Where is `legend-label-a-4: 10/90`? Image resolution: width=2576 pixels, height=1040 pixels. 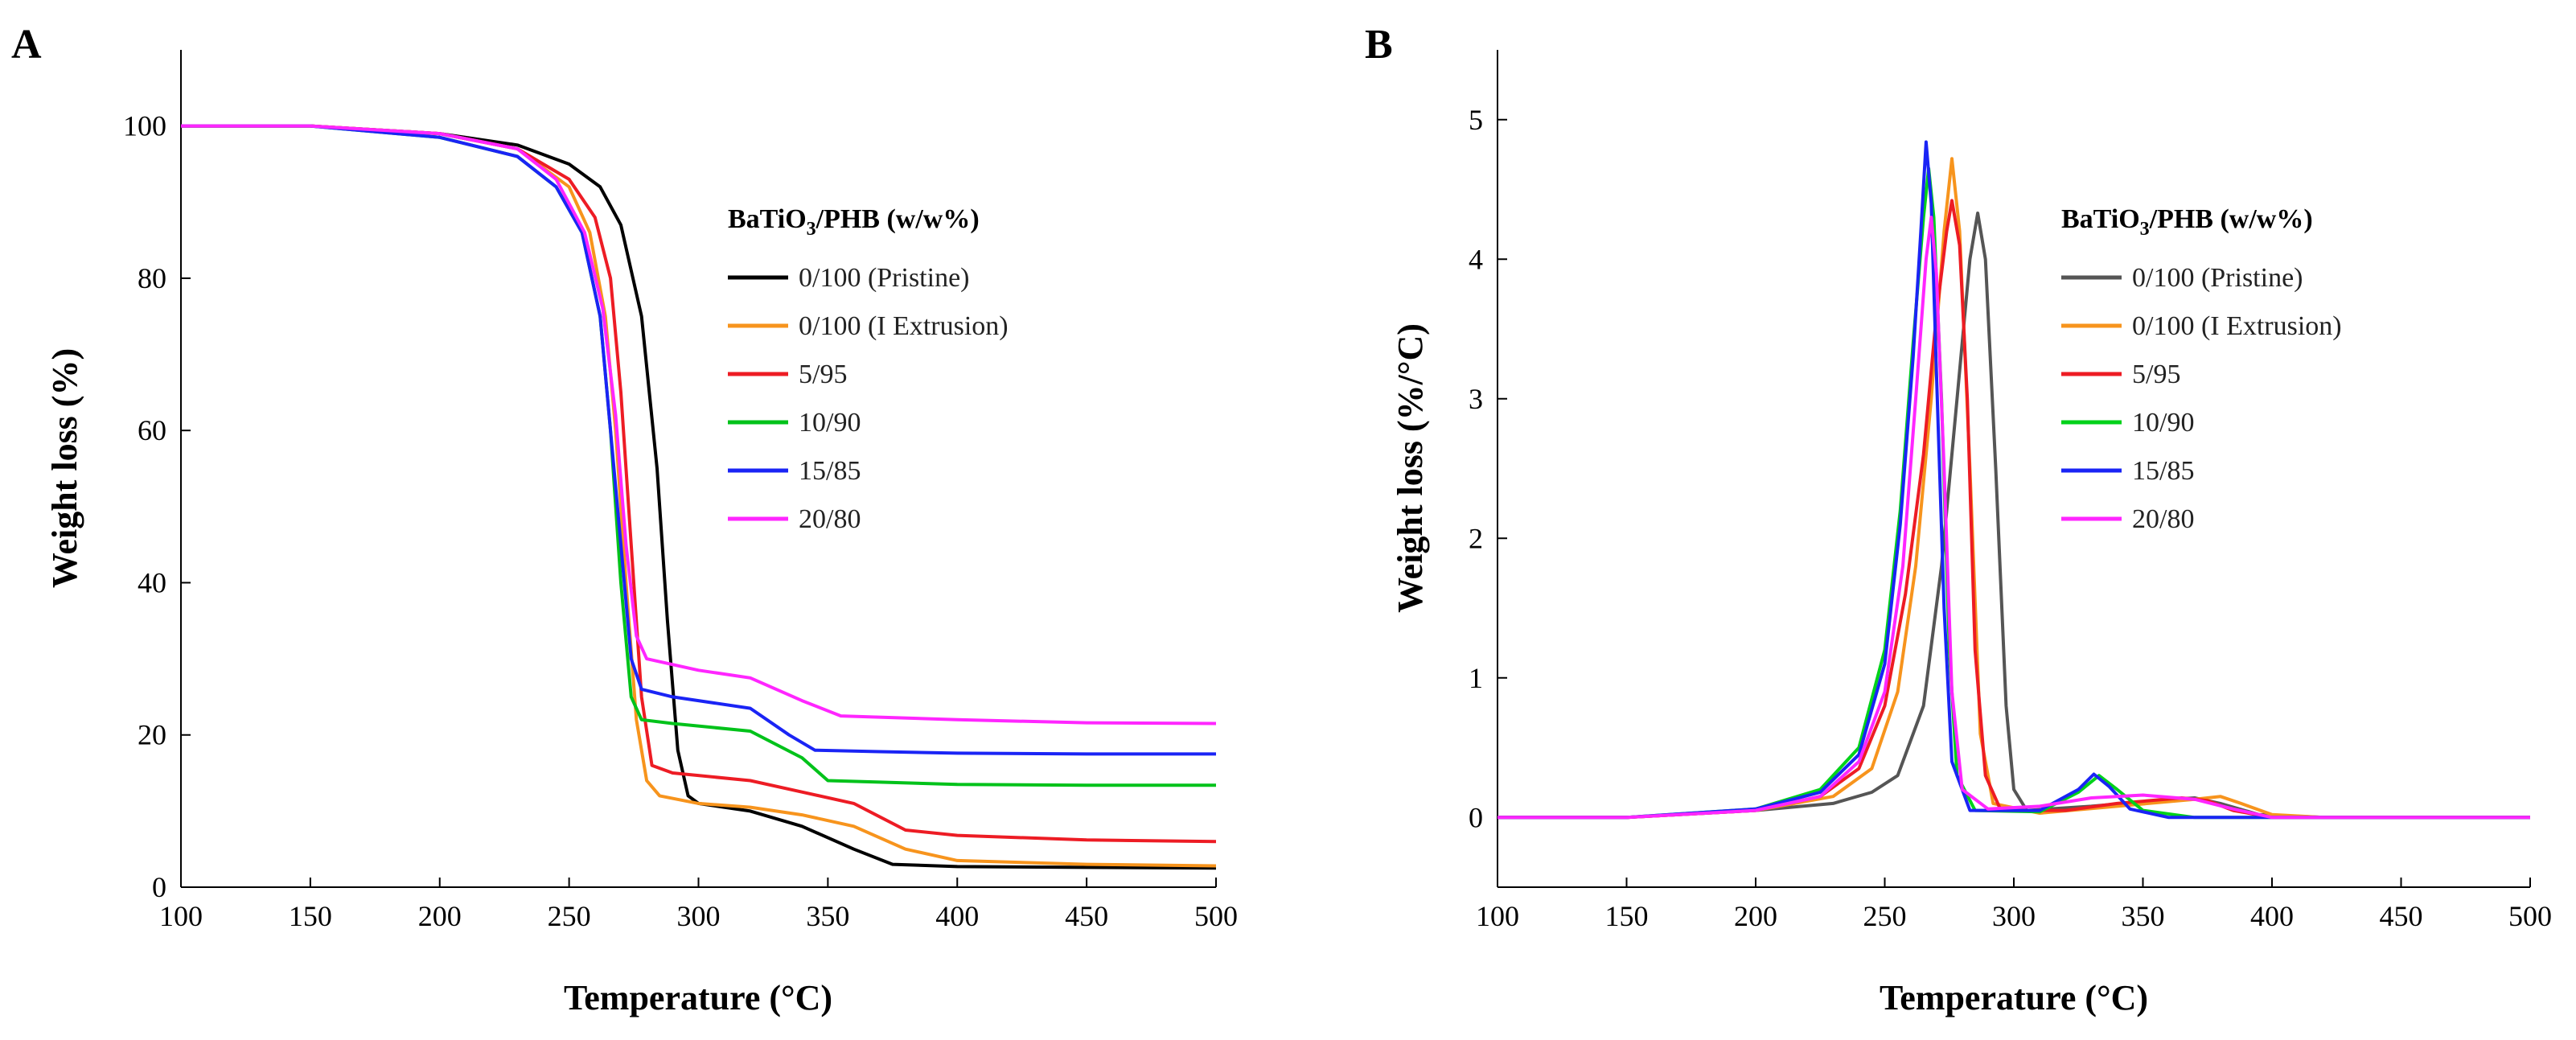 legend-label-a-4: 10/90 is located at coordinates (830, 423).